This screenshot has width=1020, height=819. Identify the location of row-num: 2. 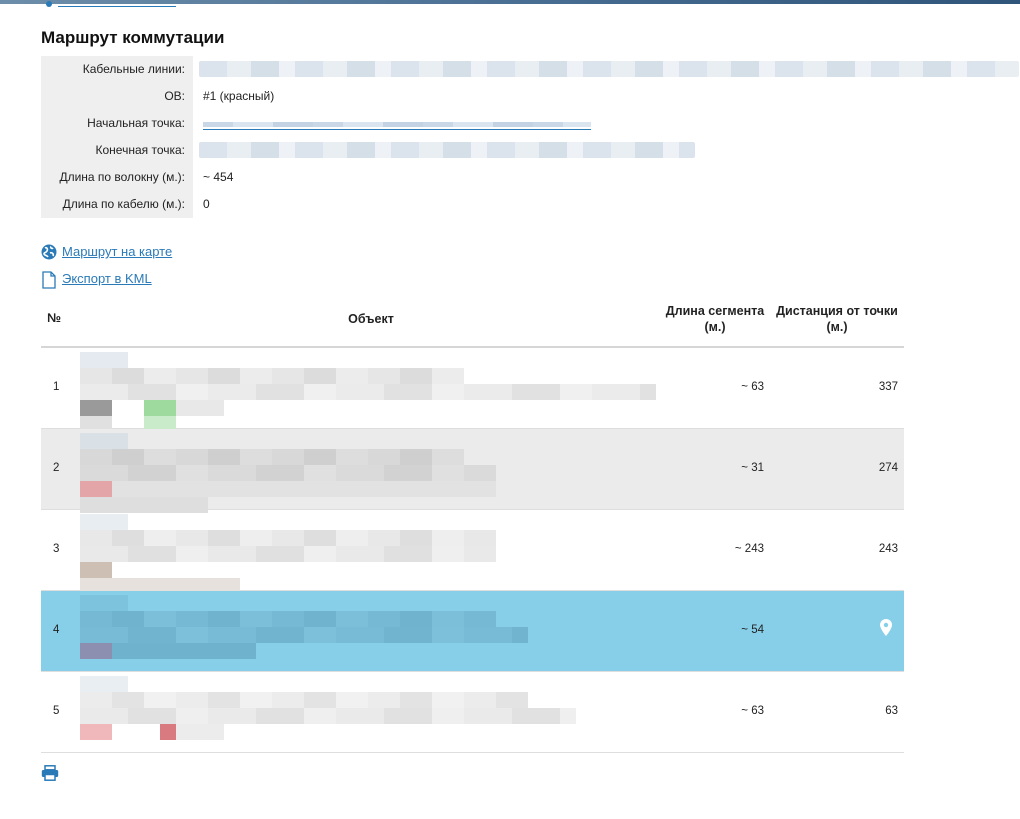
(56, 468).